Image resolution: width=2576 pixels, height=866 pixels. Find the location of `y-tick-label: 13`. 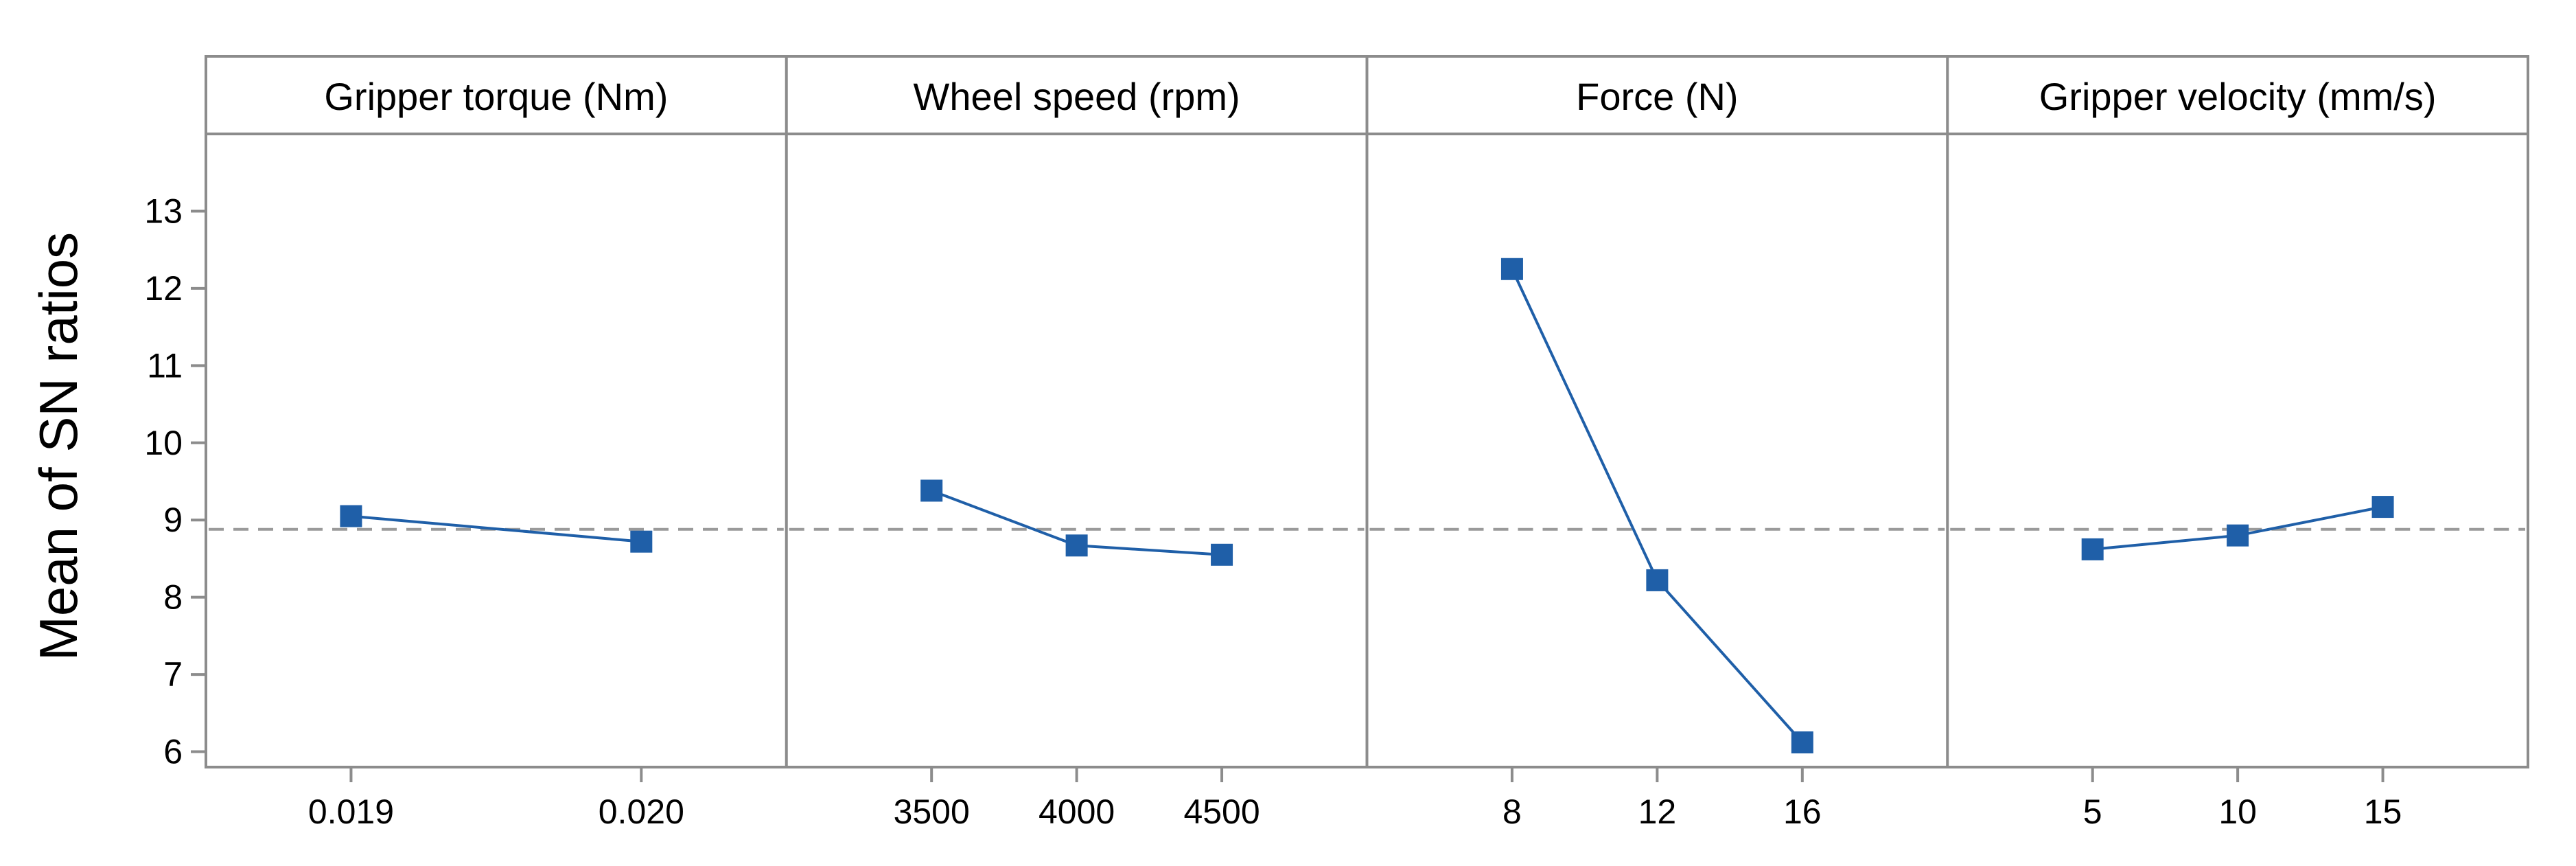

y-tick-label: 13 is located at coordinates (163, 211).